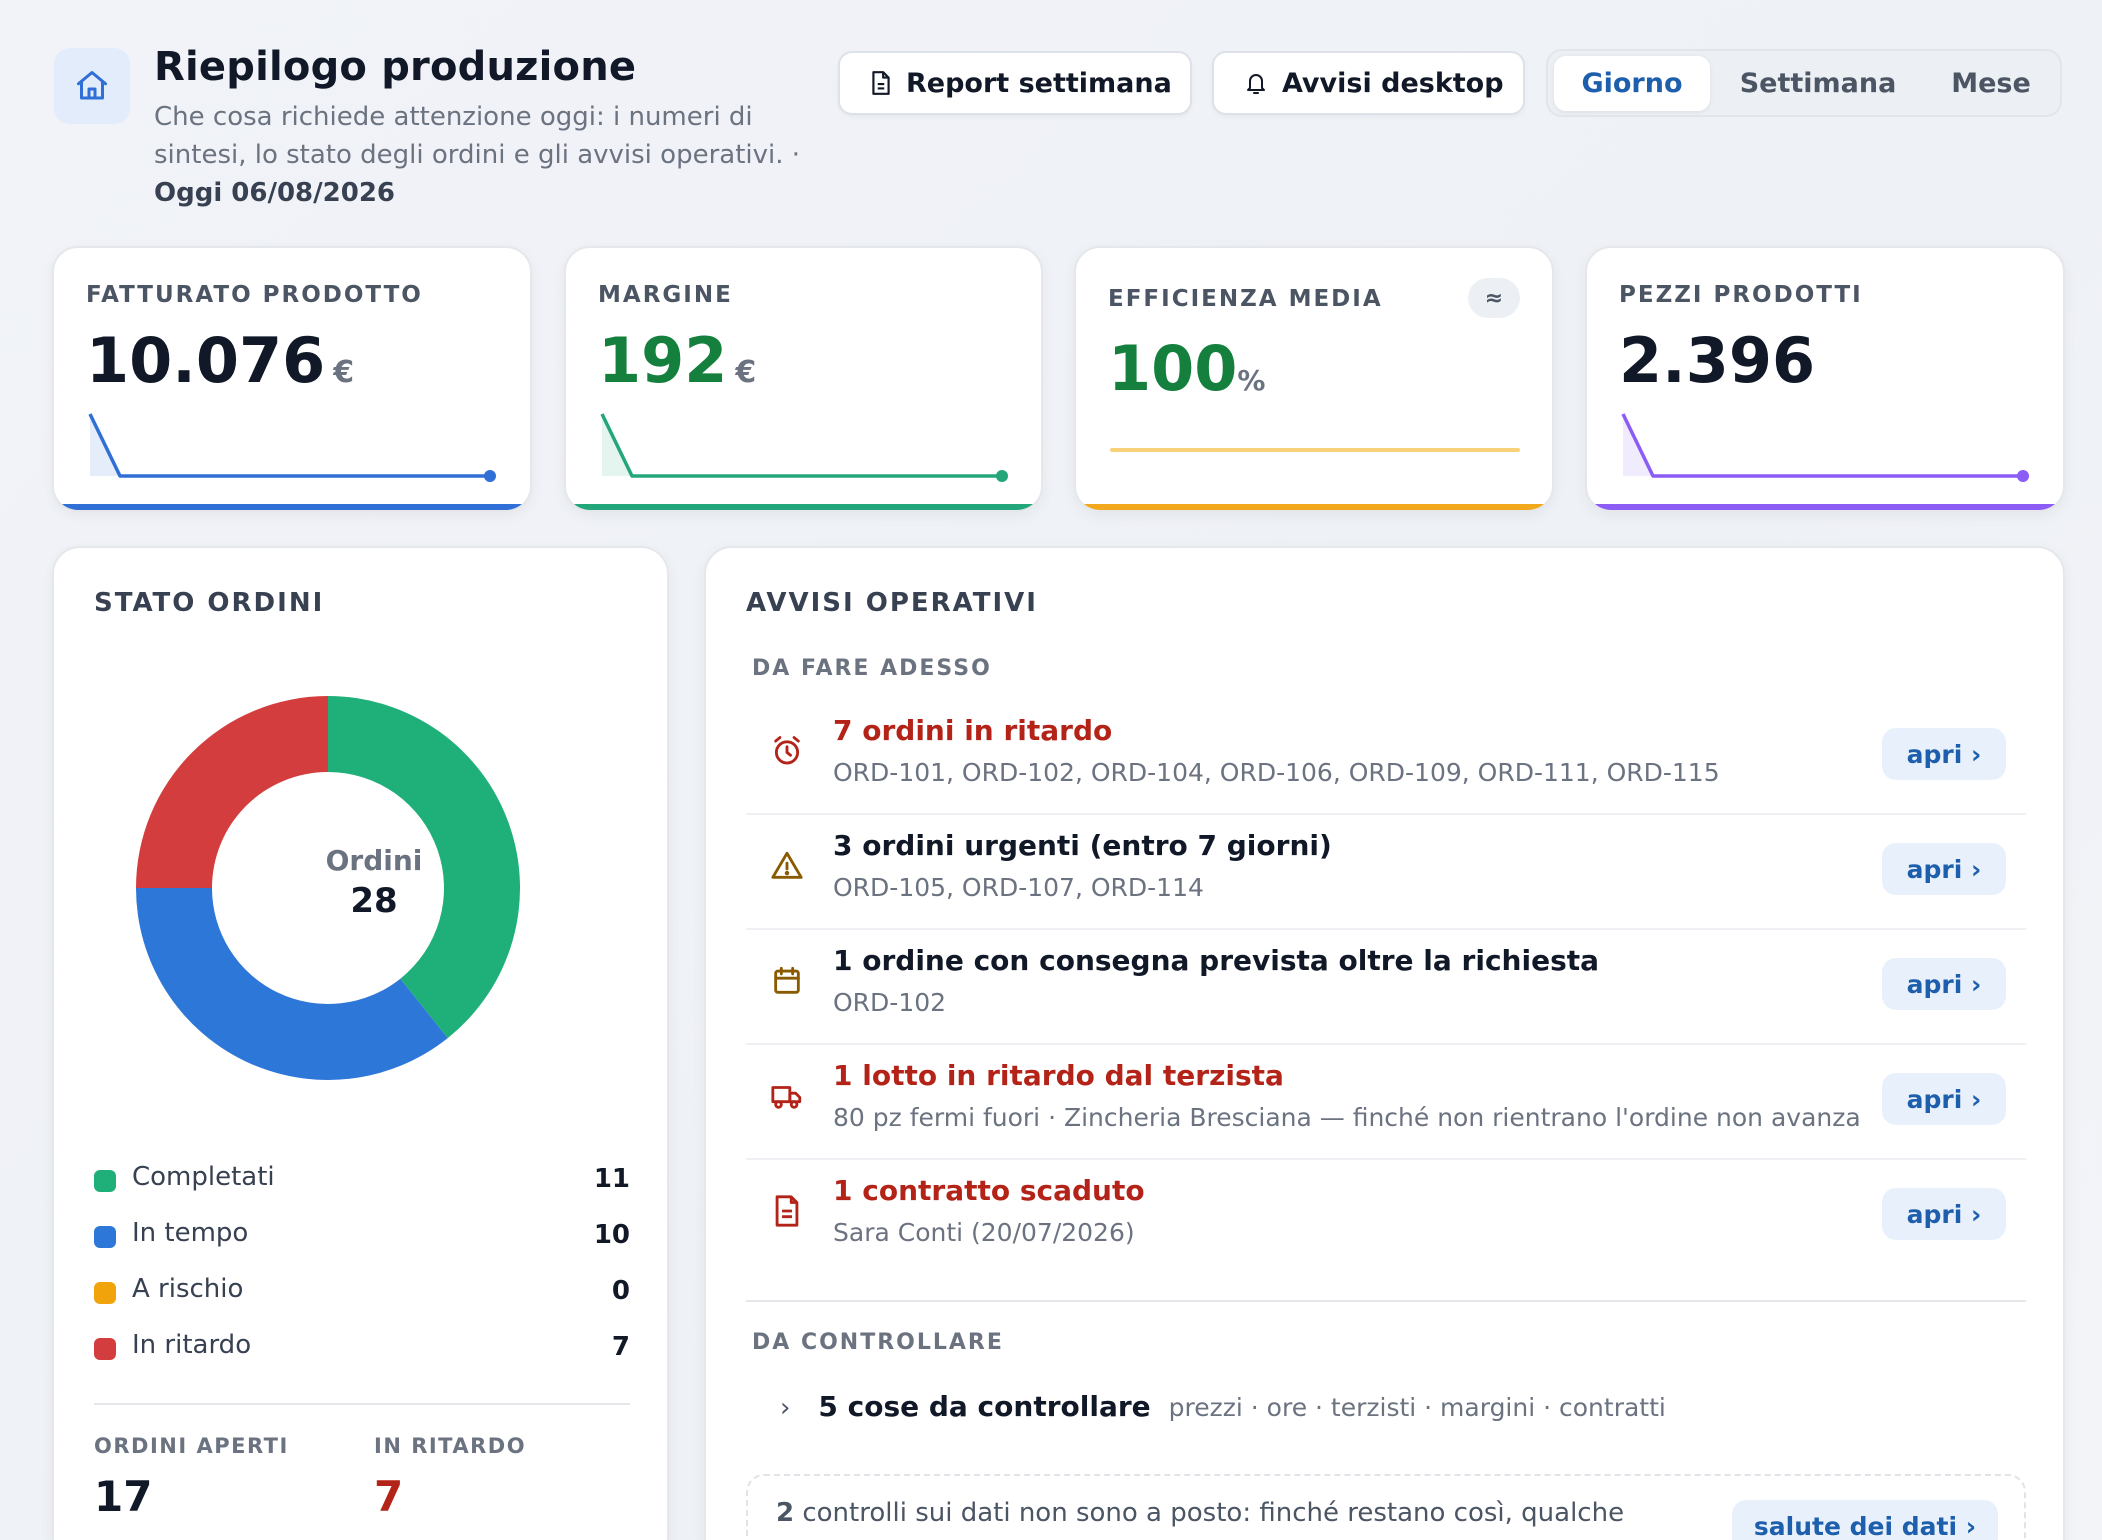 This screenshot has height=1540, width=2102. I want to click on kpi-value: 10.076 €, so click(220, 360).